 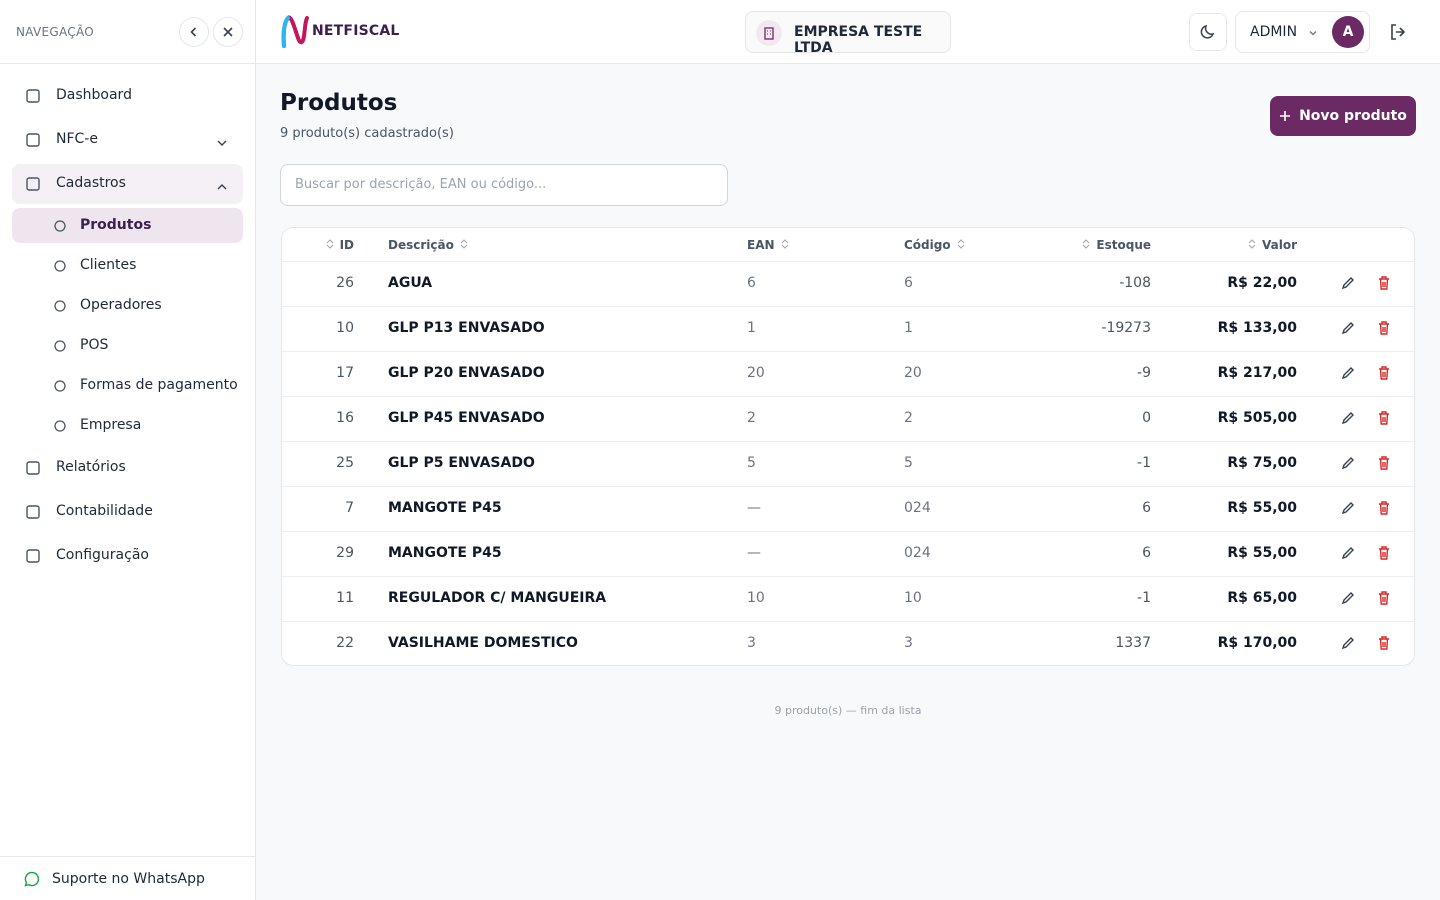 I want to click on company-name: EMPRESA TESTE LTDA, so click(x=858, y=40).